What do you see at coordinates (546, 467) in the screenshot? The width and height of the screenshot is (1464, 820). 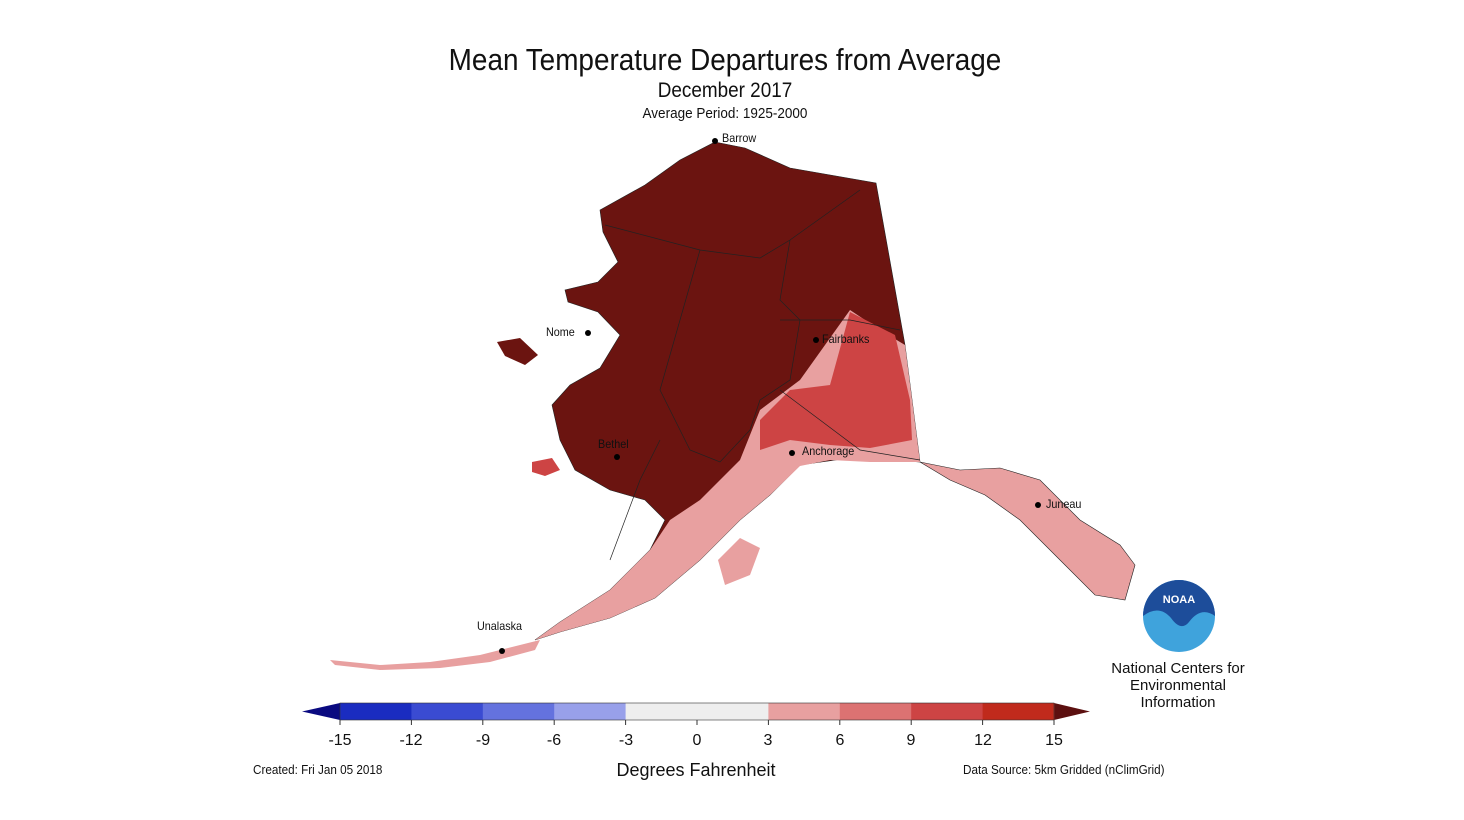 I see `nunivak-island` at bounding box center [546, 467].